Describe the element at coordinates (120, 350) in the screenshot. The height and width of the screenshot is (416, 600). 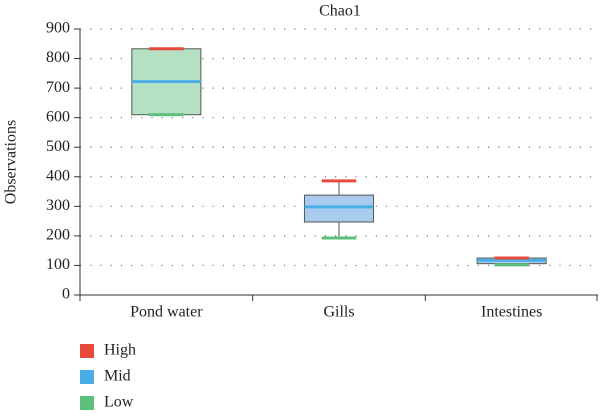
I see `legend-label: High` at that location.